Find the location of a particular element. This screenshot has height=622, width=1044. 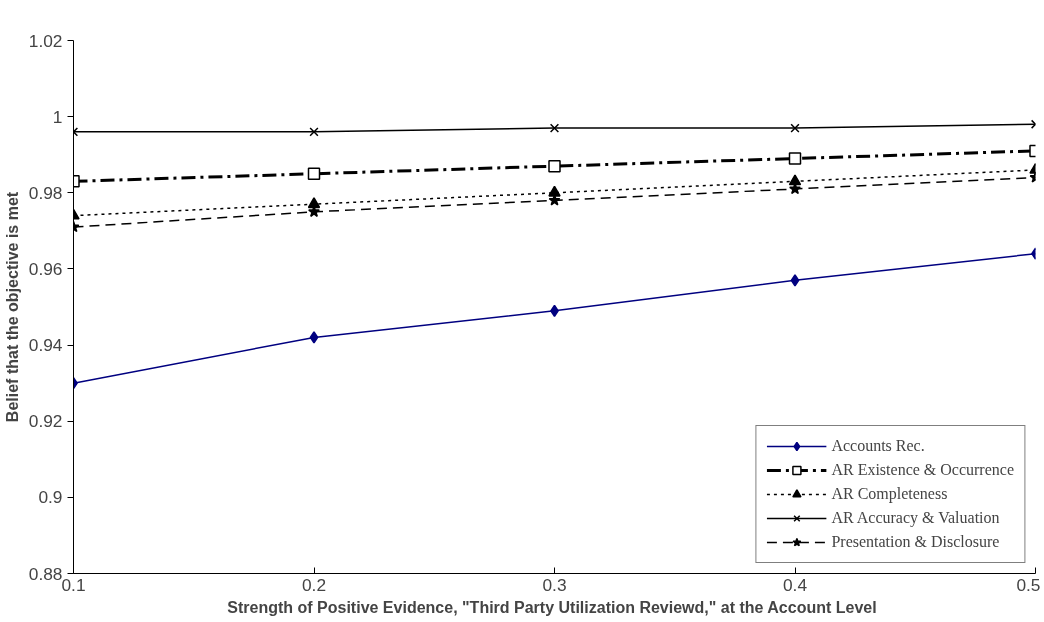

legend-label: AR Existence & Occurrence is located at coordinates (922, 470).